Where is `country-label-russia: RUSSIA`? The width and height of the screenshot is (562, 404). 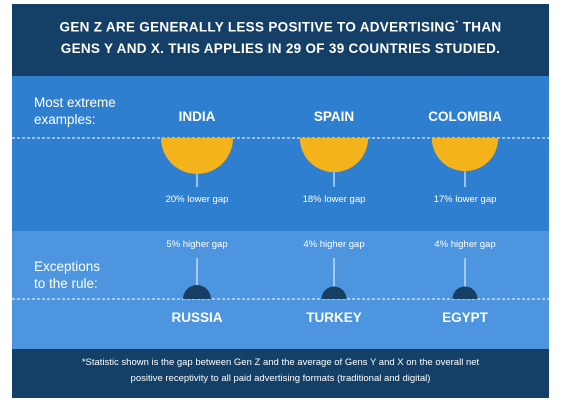 country-label-russia: RUSSIA is located at coordinates (197, 317).